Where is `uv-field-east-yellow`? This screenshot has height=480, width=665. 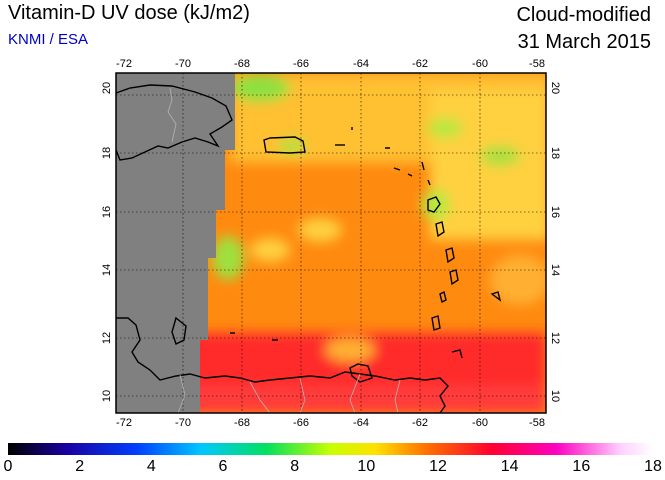 uv-field-east-yellow is located at coordinates (488, 165).